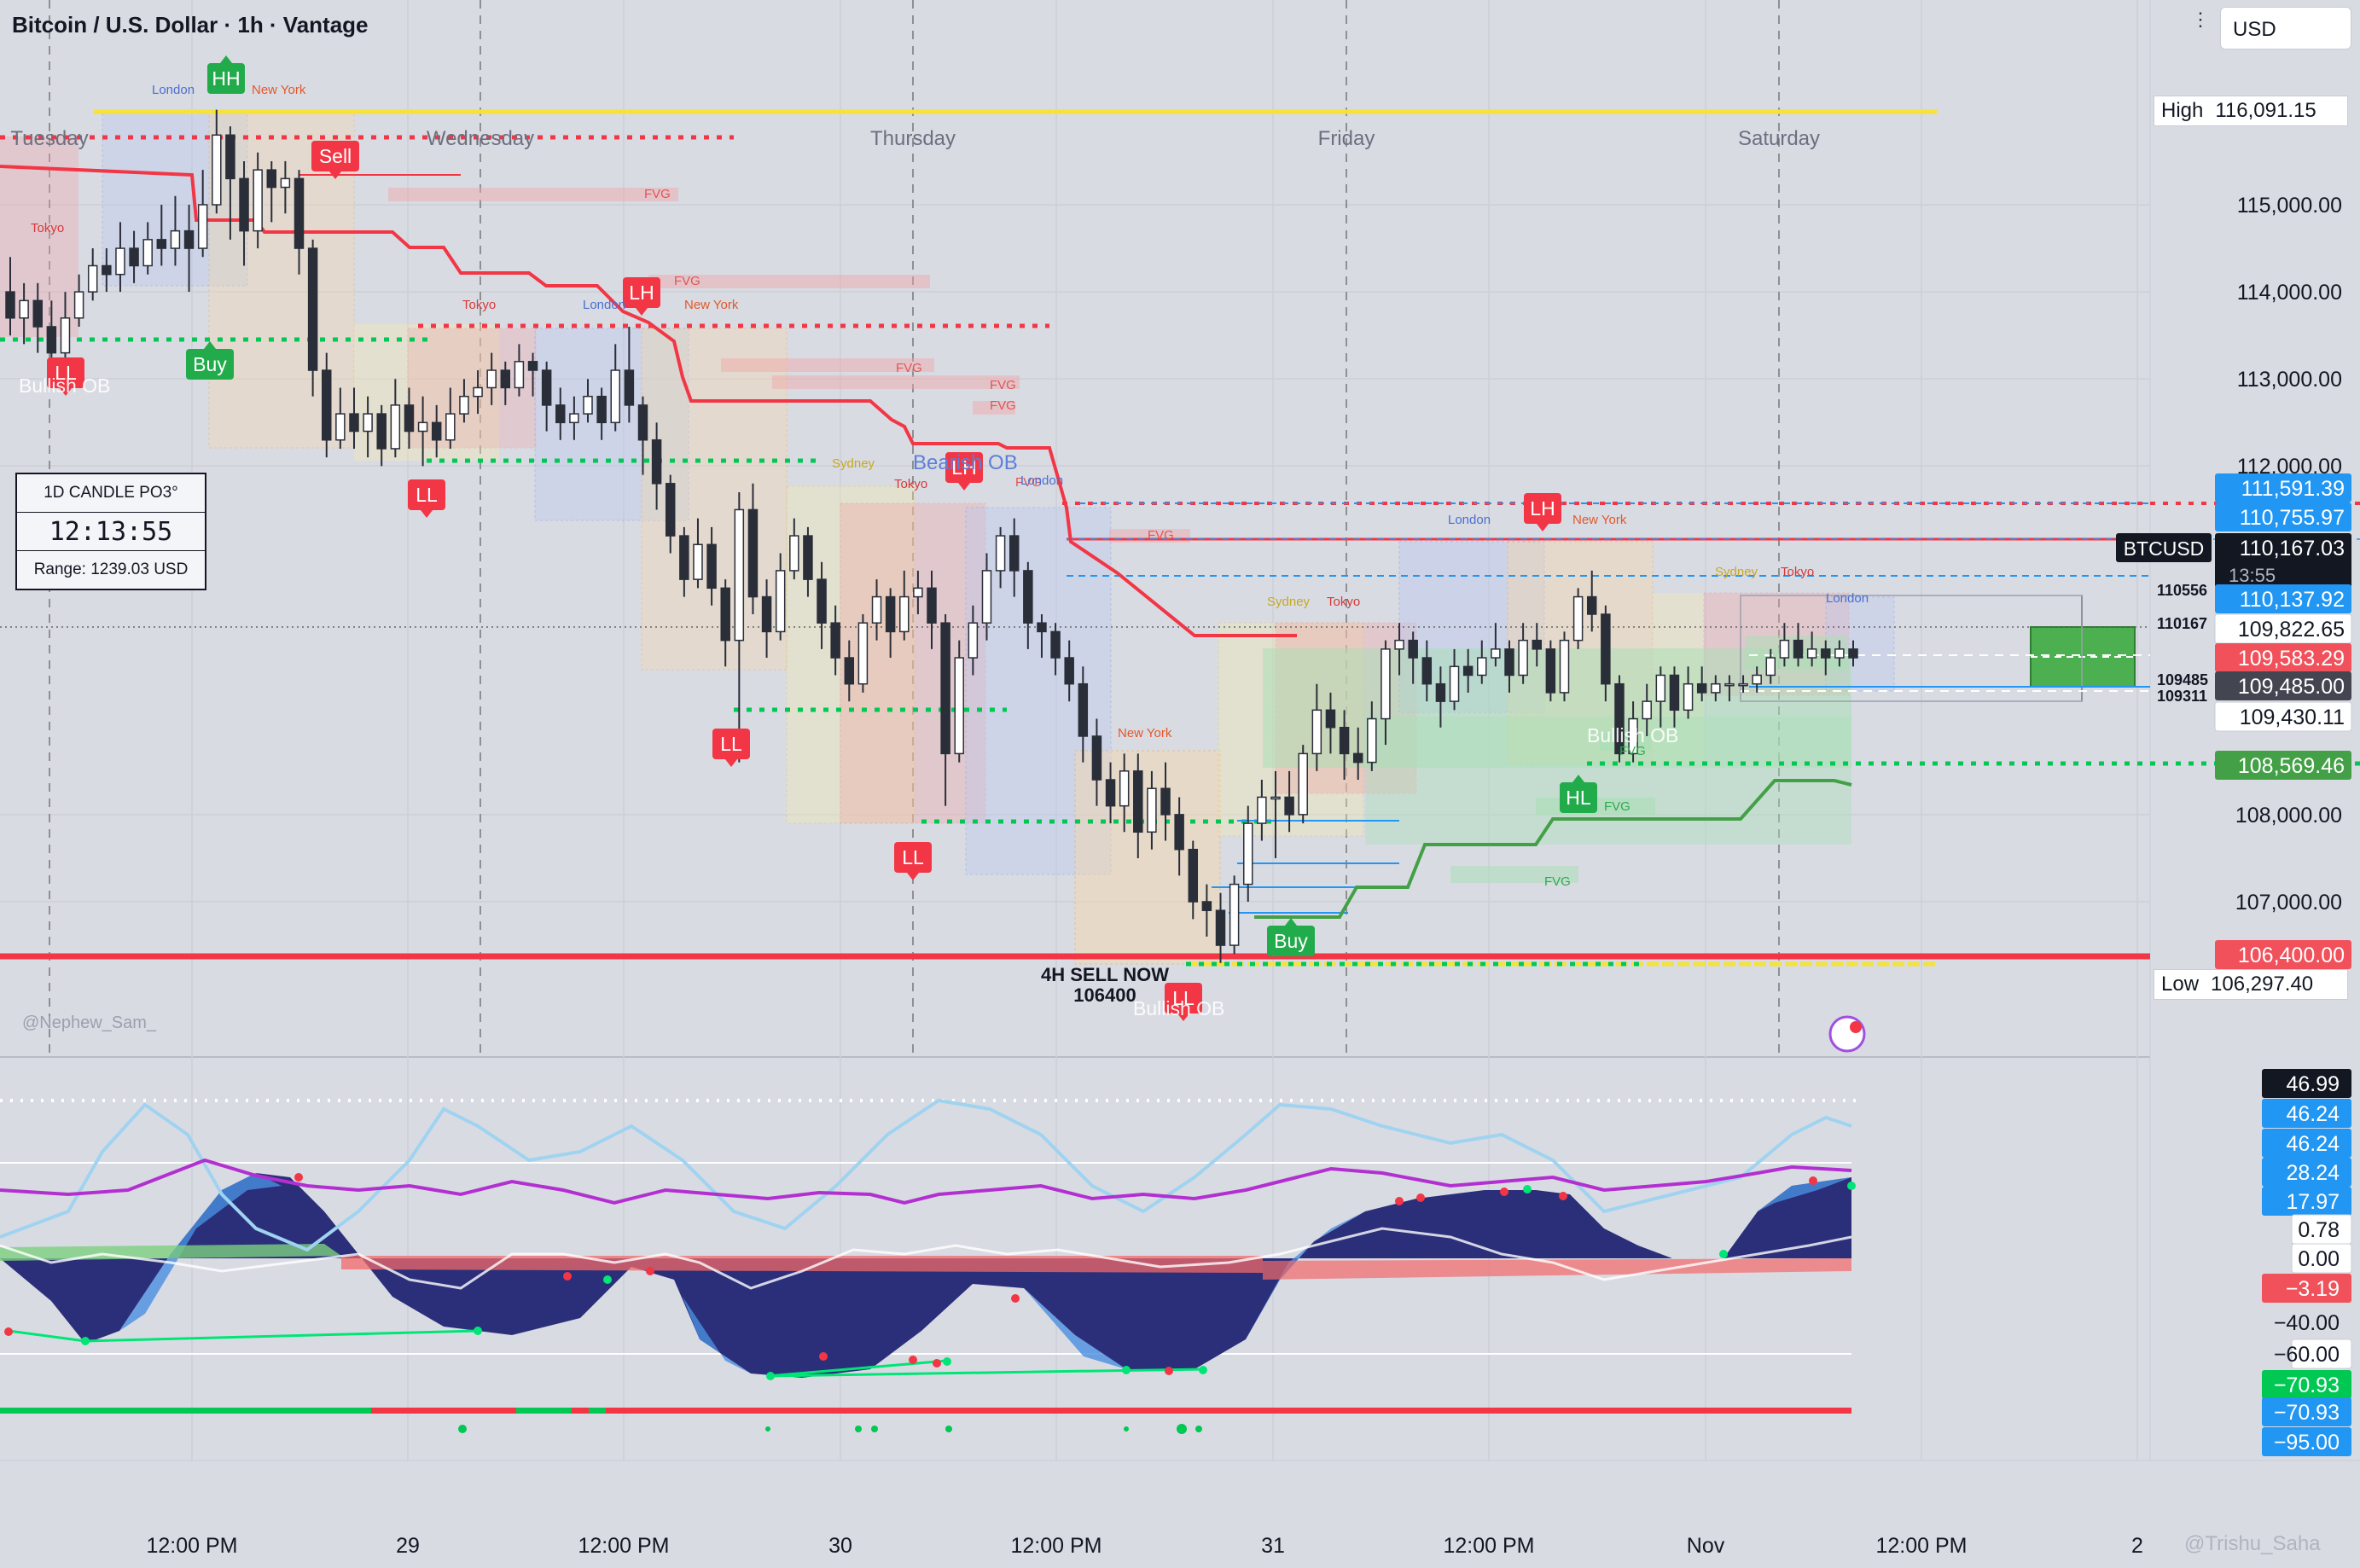 The image size is (2360, 1568). What do you see at coordinates (190, 25) in the screenshot?
I see `symbol-title: Bitcoin / U.S. Dollar · 1h · Vantage` at bounding box center [190, 25].